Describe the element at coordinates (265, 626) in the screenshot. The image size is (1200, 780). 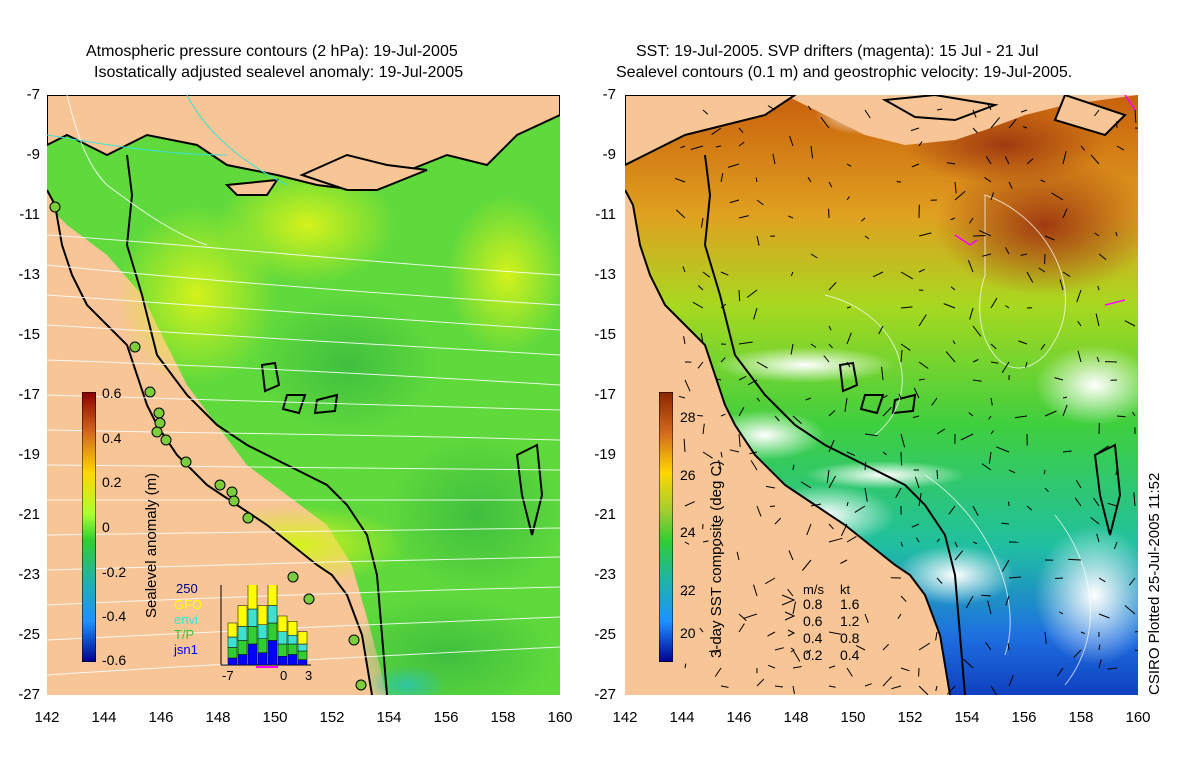
I see `altimeter-histogram-bars` at that location.